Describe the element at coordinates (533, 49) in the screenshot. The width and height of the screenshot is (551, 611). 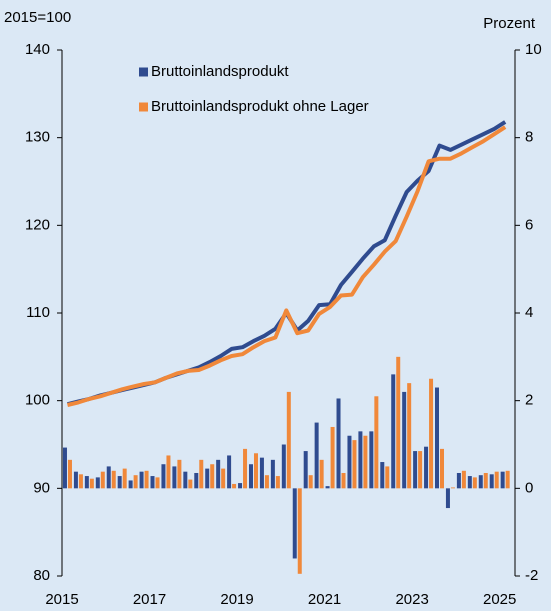
I see `y2-tick-label: 10` at that location.